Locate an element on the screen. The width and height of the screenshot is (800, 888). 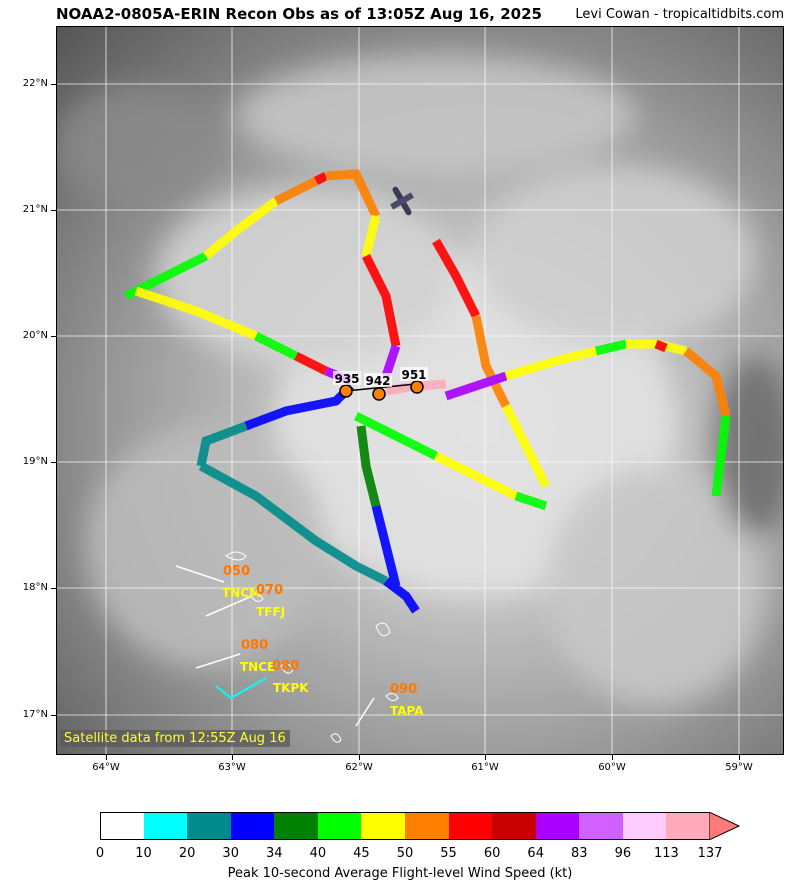
station-wind: 090 is located at coordinates (403, 689).